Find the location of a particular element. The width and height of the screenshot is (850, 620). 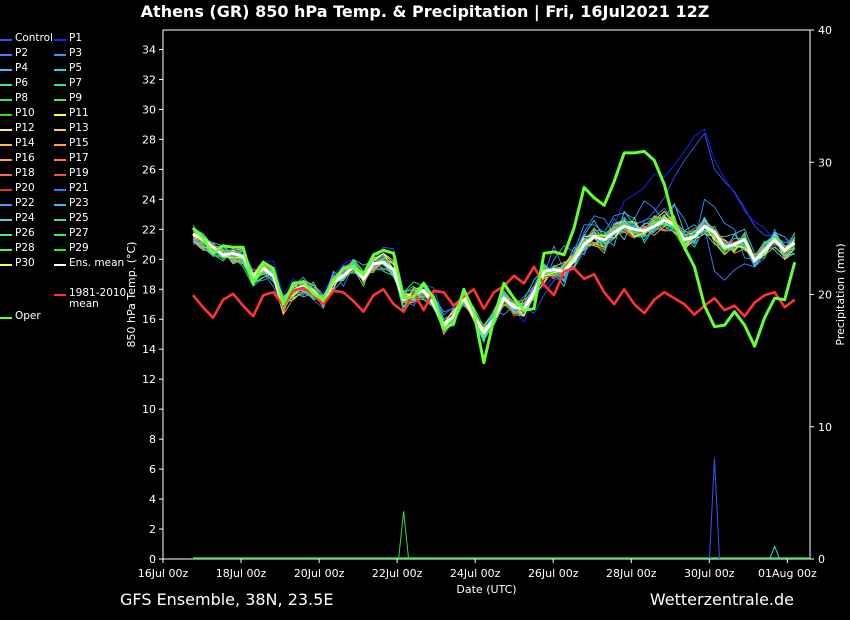

series-line-p24 is located at coordinates (494, 279).